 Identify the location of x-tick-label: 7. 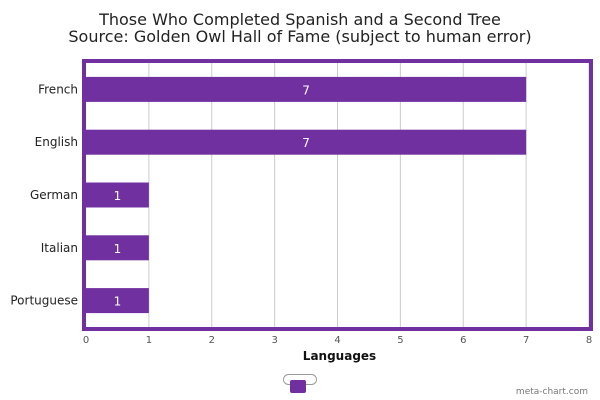
(526, 340).